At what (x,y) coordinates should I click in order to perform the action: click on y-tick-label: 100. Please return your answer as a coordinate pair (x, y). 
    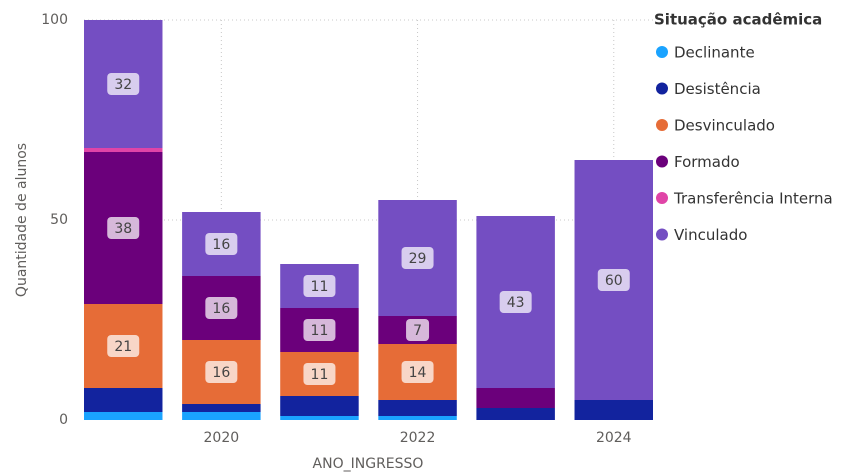
    Looking at the image, I should click on (54, 20).